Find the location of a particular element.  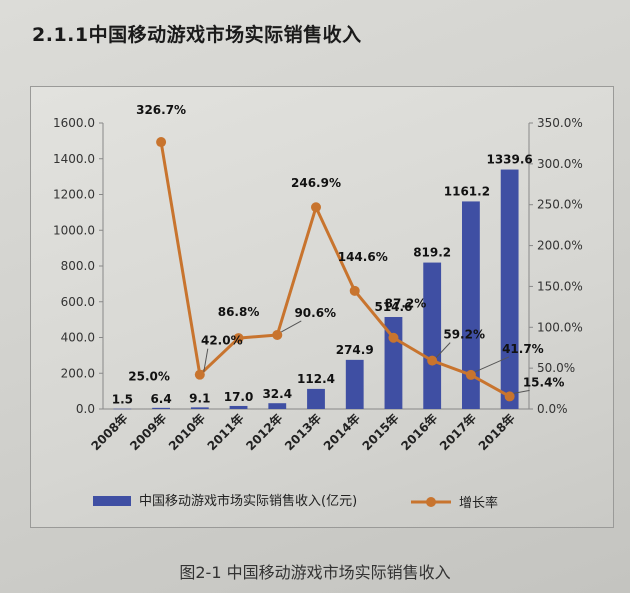

y-left-tick-label: 1600.0 is located at coordinates (74, 123).